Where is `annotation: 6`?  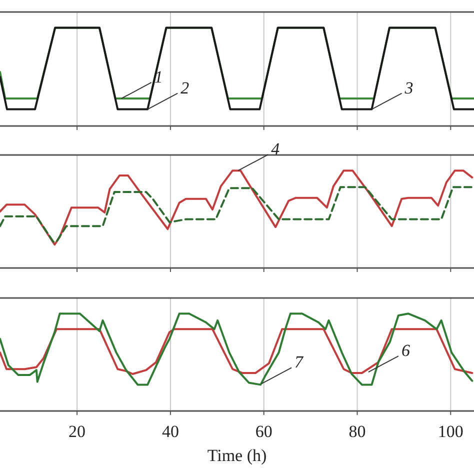 annotation: 6 is located at coordinates (405, 350).